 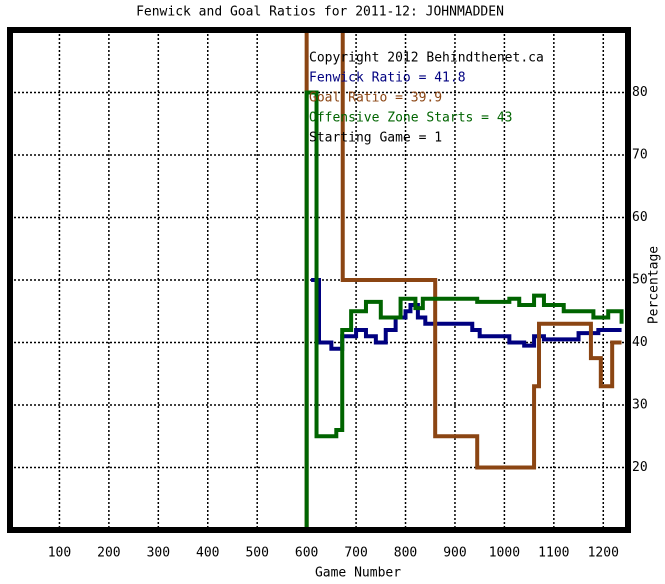 What do you see at coordinates (355, 553) in the screenshot?
I see `x-tick-label: 700` at bounding box center [355, 553].